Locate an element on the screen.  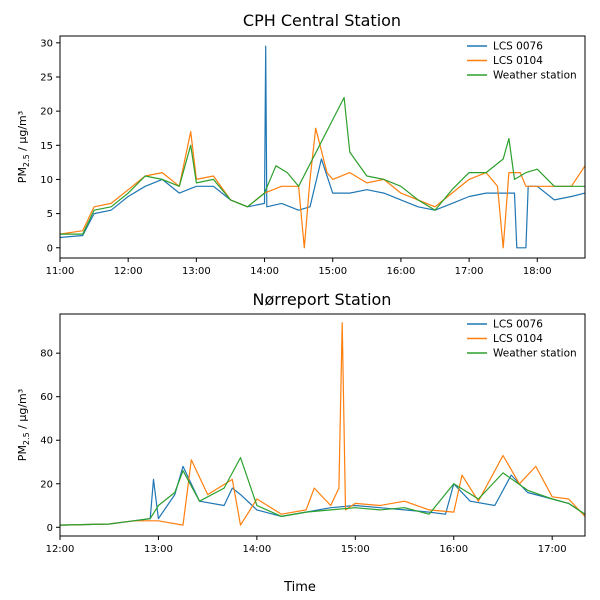
y-tick-label: 25 is located at coordinates (46, 77).